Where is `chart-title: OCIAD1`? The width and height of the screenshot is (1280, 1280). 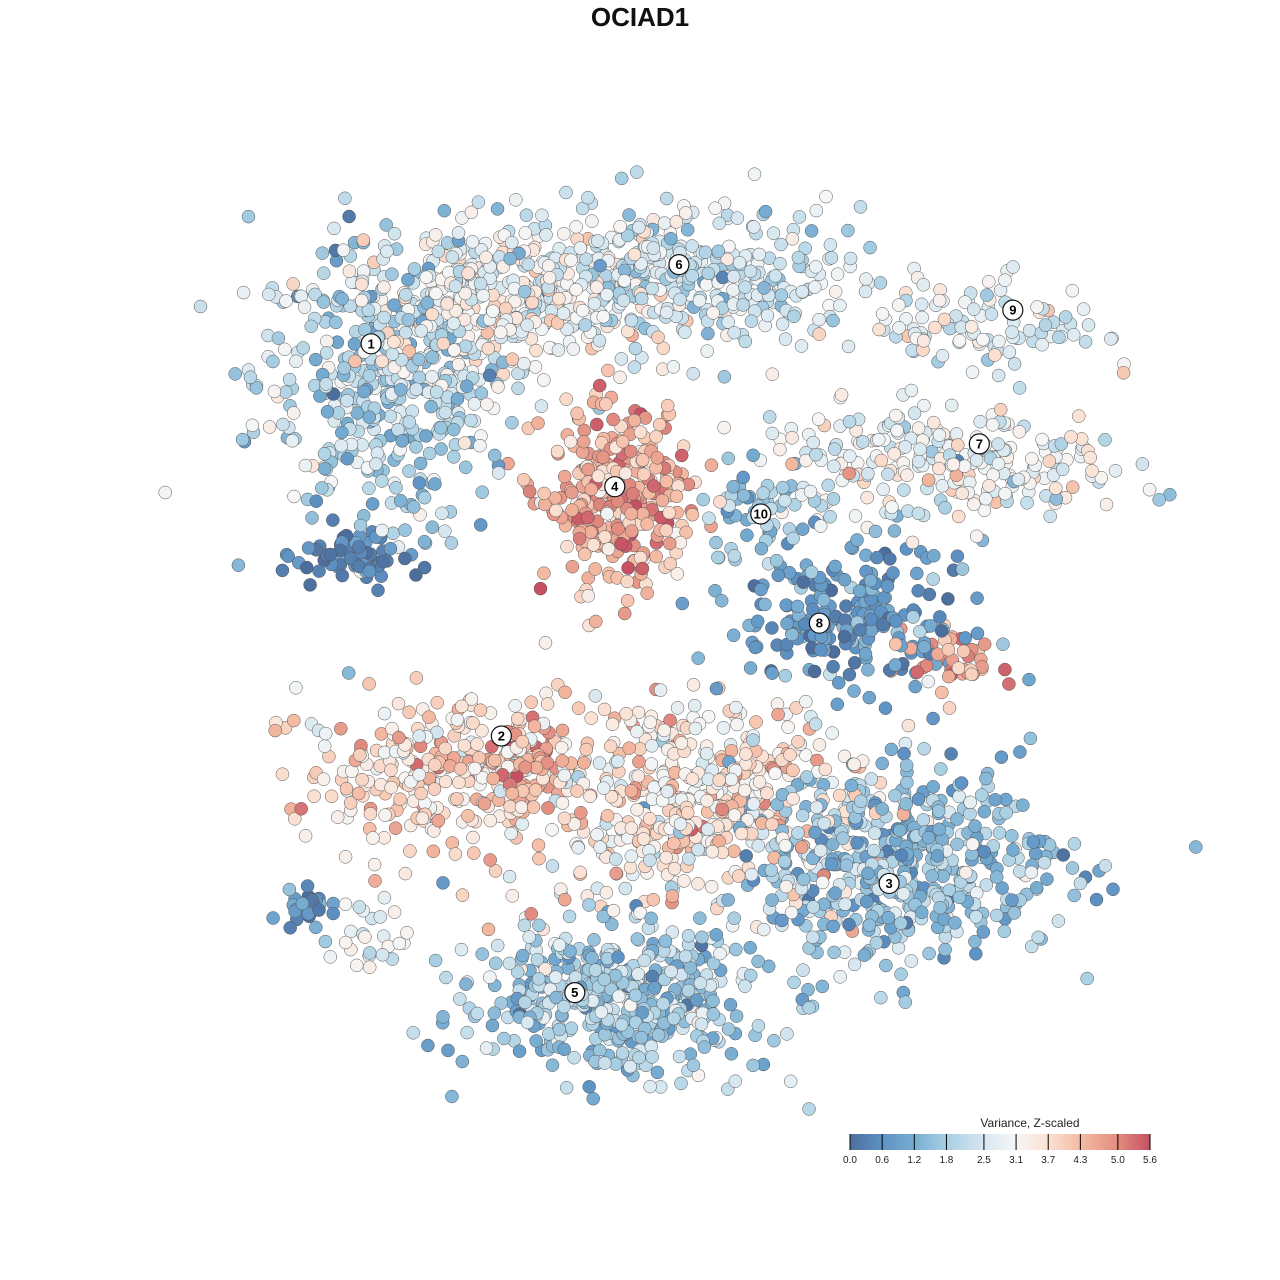
chart-title: OCIAD1 is located at coordinates (640, 17).